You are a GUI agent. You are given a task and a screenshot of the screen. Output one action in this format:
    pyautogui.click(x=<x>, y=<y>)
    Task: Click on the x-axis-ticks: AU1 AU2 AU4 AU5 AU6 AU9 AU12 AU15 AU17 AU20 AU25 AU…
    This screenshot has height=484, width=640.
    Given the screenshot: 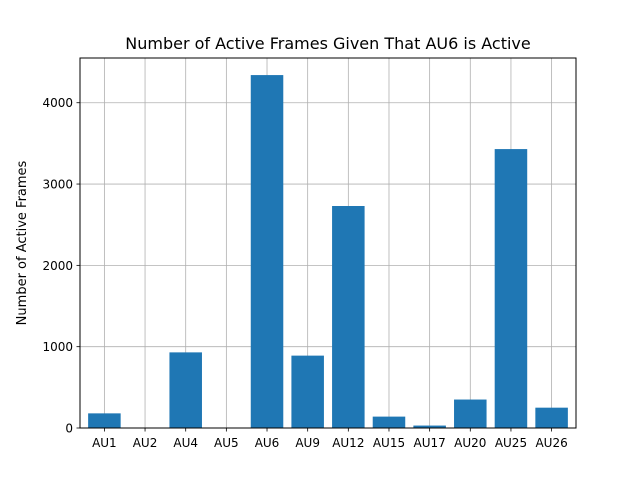 What is the action you would take?
    pyautogui.click(x=330, y=439)
    